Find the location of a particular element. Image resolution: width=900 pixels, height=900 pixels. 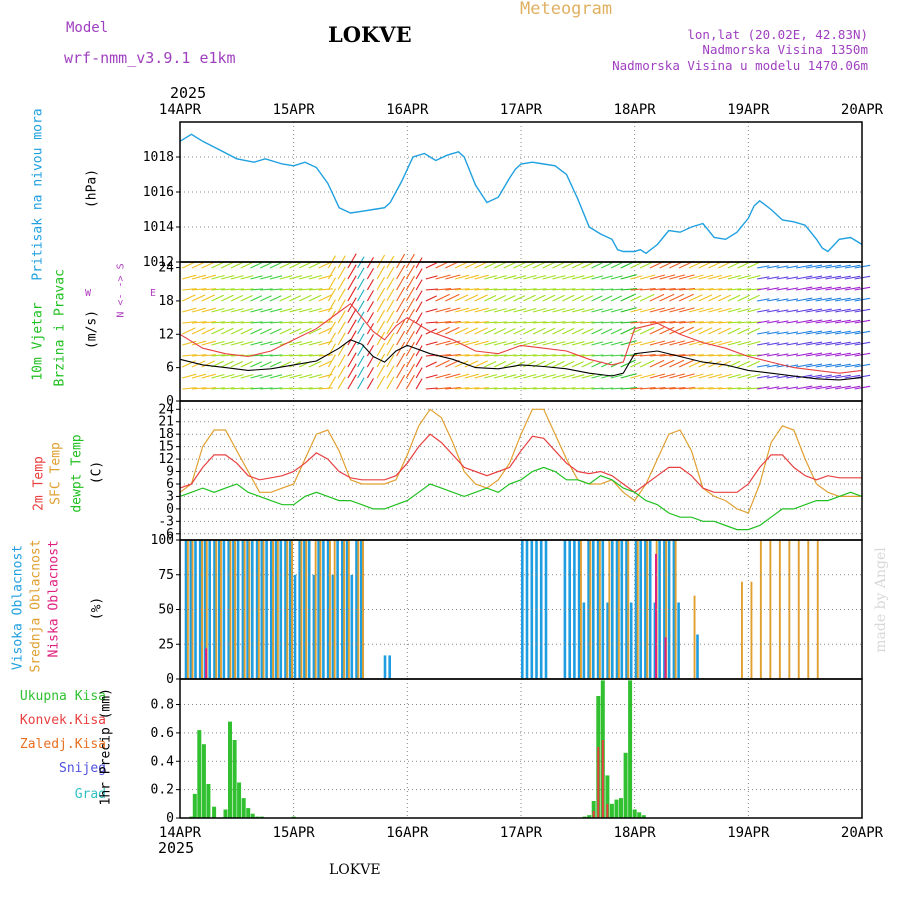

date-label-bottom: 19APR is located at coordinates (748, 833).